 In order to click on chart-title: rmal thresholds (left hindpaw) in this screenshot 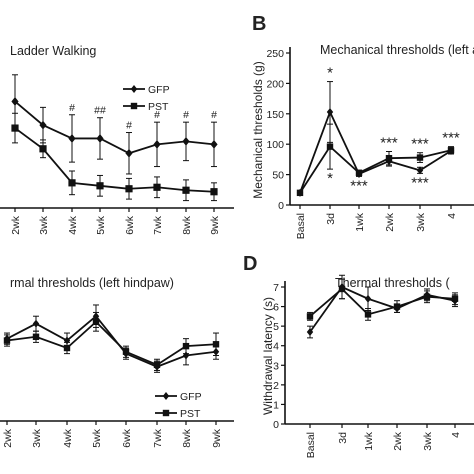, I will do `click(92, 283)`.